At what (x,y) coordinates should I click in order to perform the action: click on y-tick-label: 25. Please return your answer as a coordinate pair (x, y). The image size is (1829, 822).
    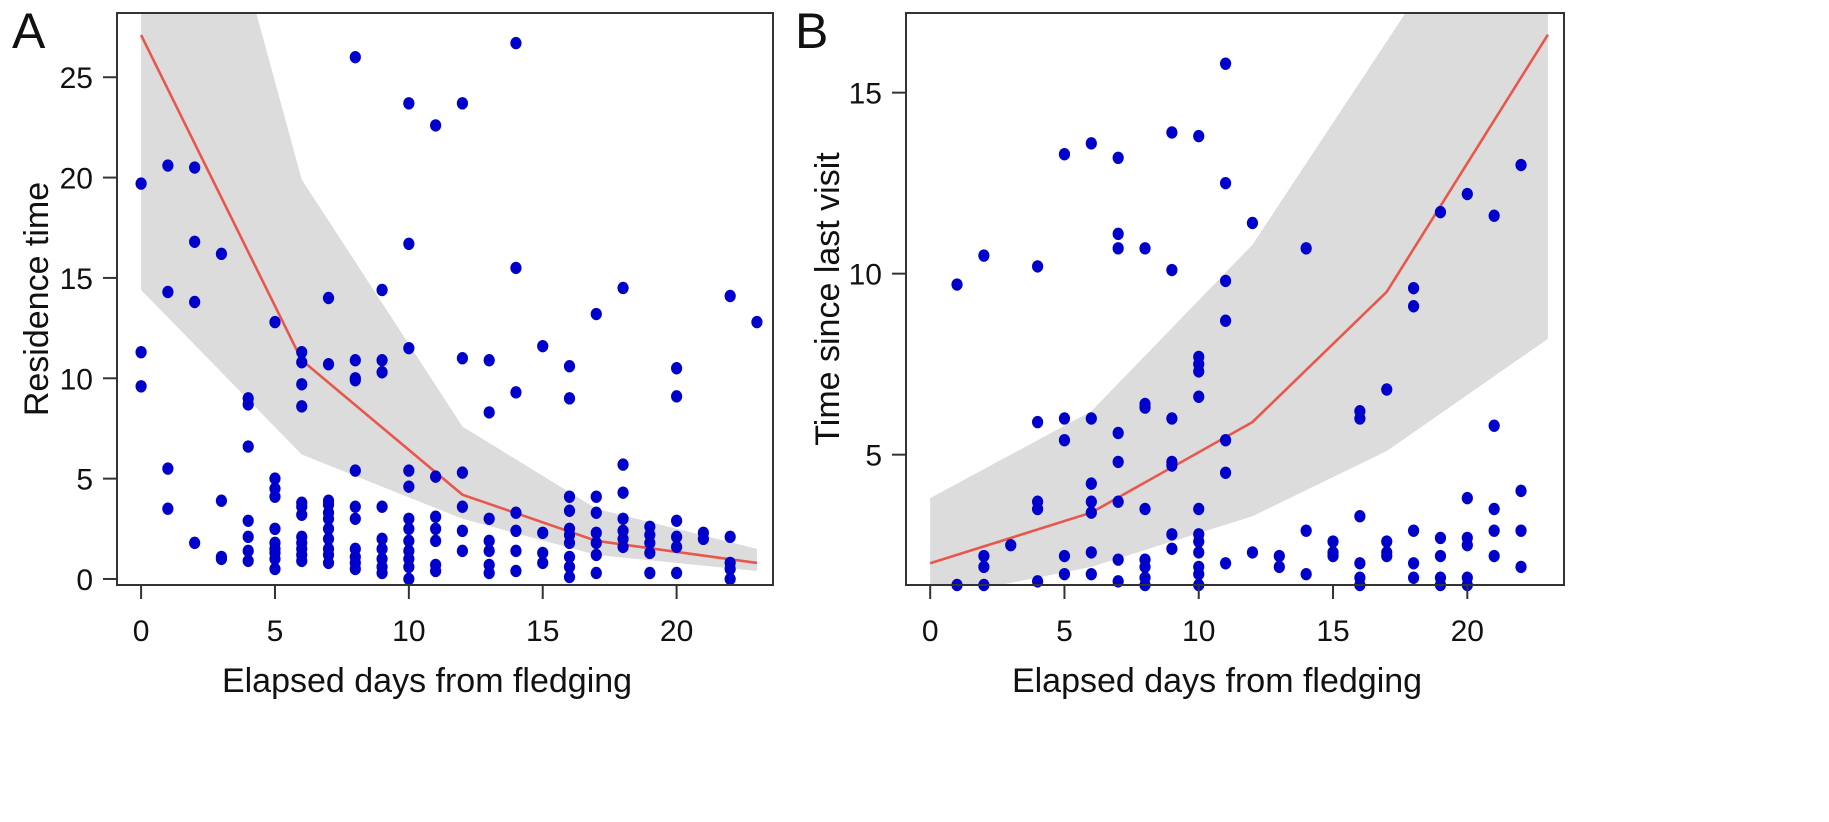
    Looking at the image, I should click on (76, 78).